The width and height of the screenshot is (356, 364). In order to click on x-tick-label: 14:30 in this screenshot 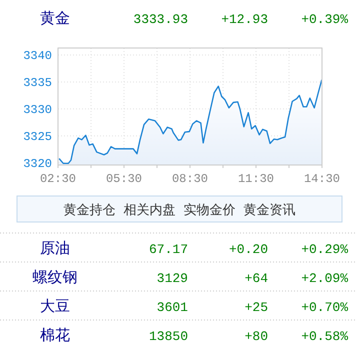, I will do `click(322, 179)`.